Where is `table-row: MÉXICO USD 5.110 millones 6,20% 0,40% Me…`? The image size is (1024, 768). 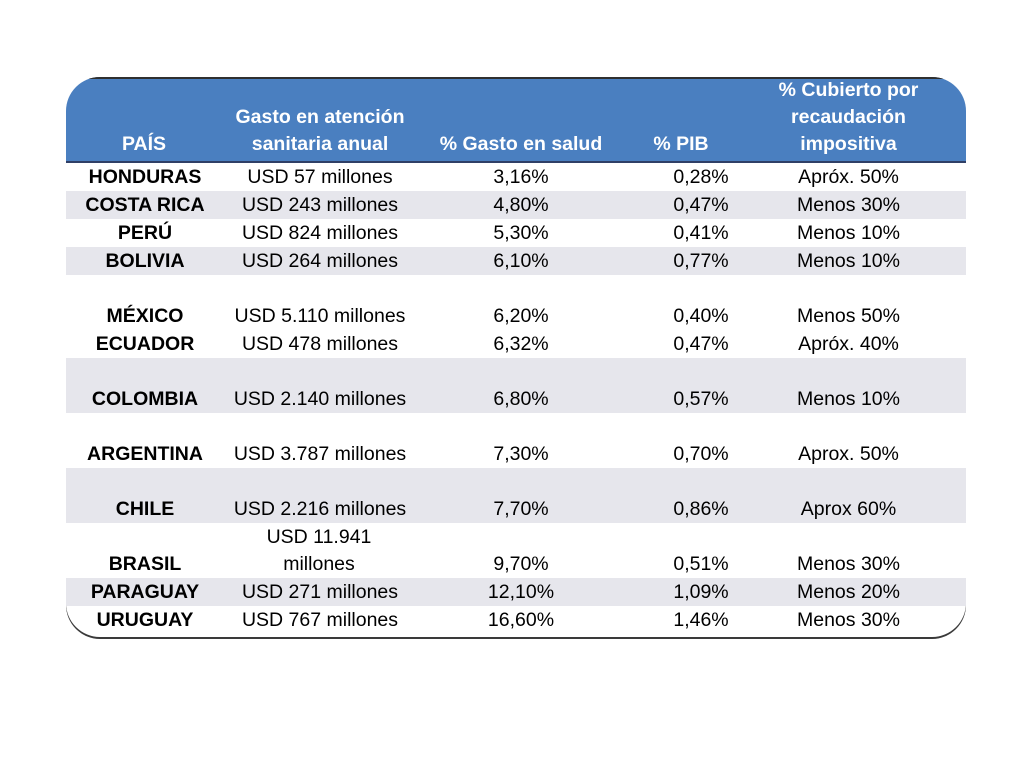 table-row: MÉXICO USD 5.110 millones 6,20% 0,40% Me… is located at coordinates (516, 302).